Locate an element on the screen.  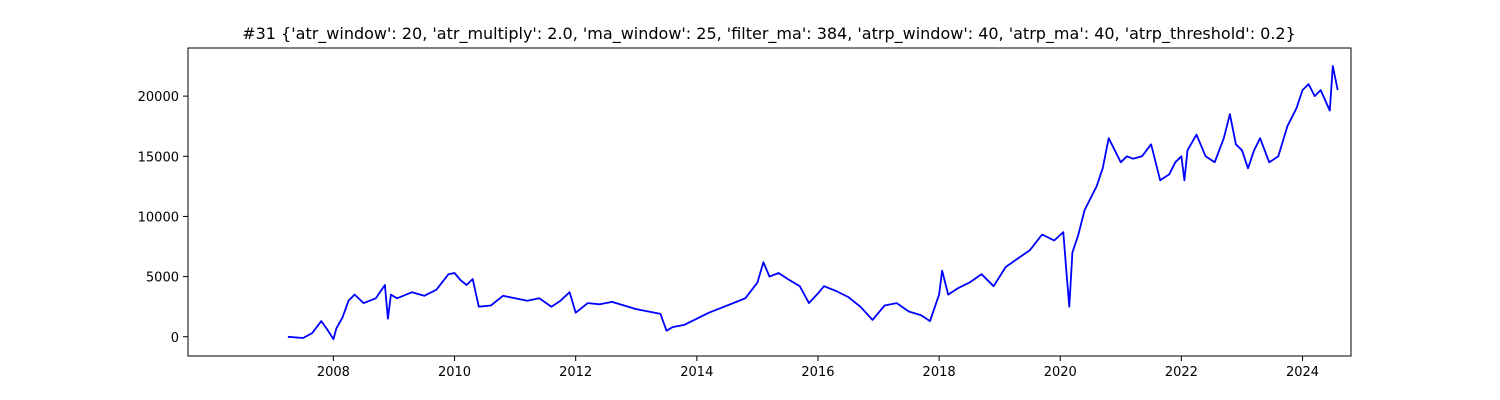
x-axis: 2008 2010 2012 2014 2016 2018 2020 2022 2024 is located at coordinates (818, 368).